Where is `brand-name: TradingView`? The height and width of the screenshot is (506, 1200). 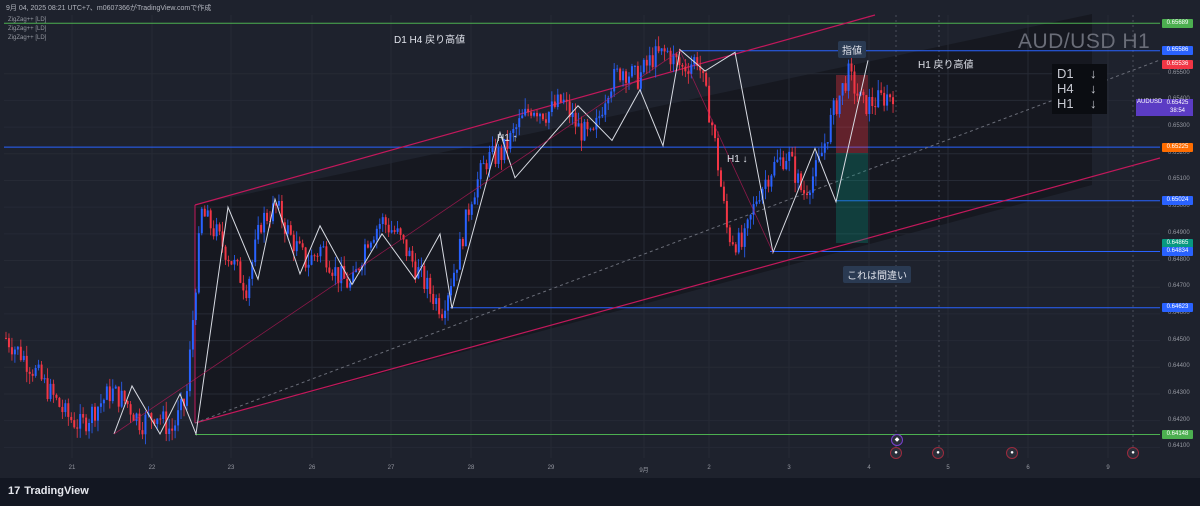 brand-name: TradingView is located at coordinates (56, 491).